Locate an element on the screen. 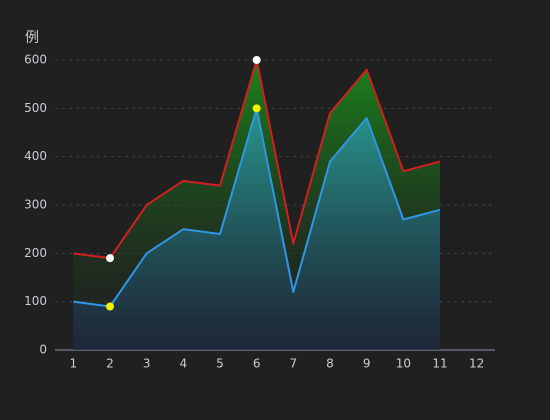 This screenshot has width=550, height=420. x-tick-label: 5 is located at coordinates (220, 364).